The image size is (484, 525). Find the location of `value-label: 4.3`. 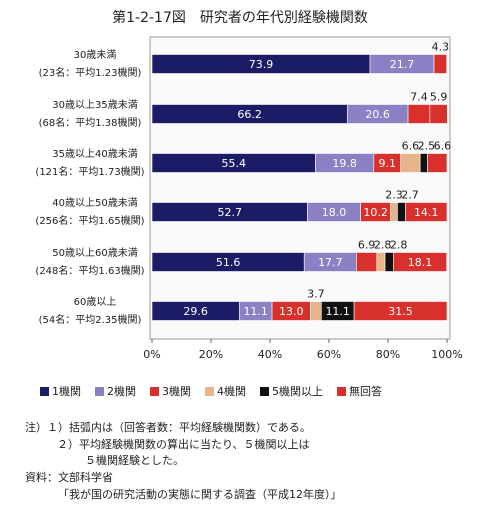

value-label: 4.3 is located at coordinates (441, 47).